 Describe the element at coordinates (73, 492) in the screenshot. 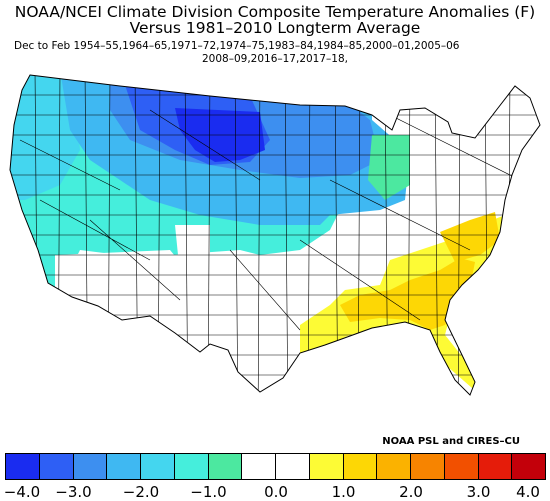

I see `colorbar-tick-label: −3.0` at that location.